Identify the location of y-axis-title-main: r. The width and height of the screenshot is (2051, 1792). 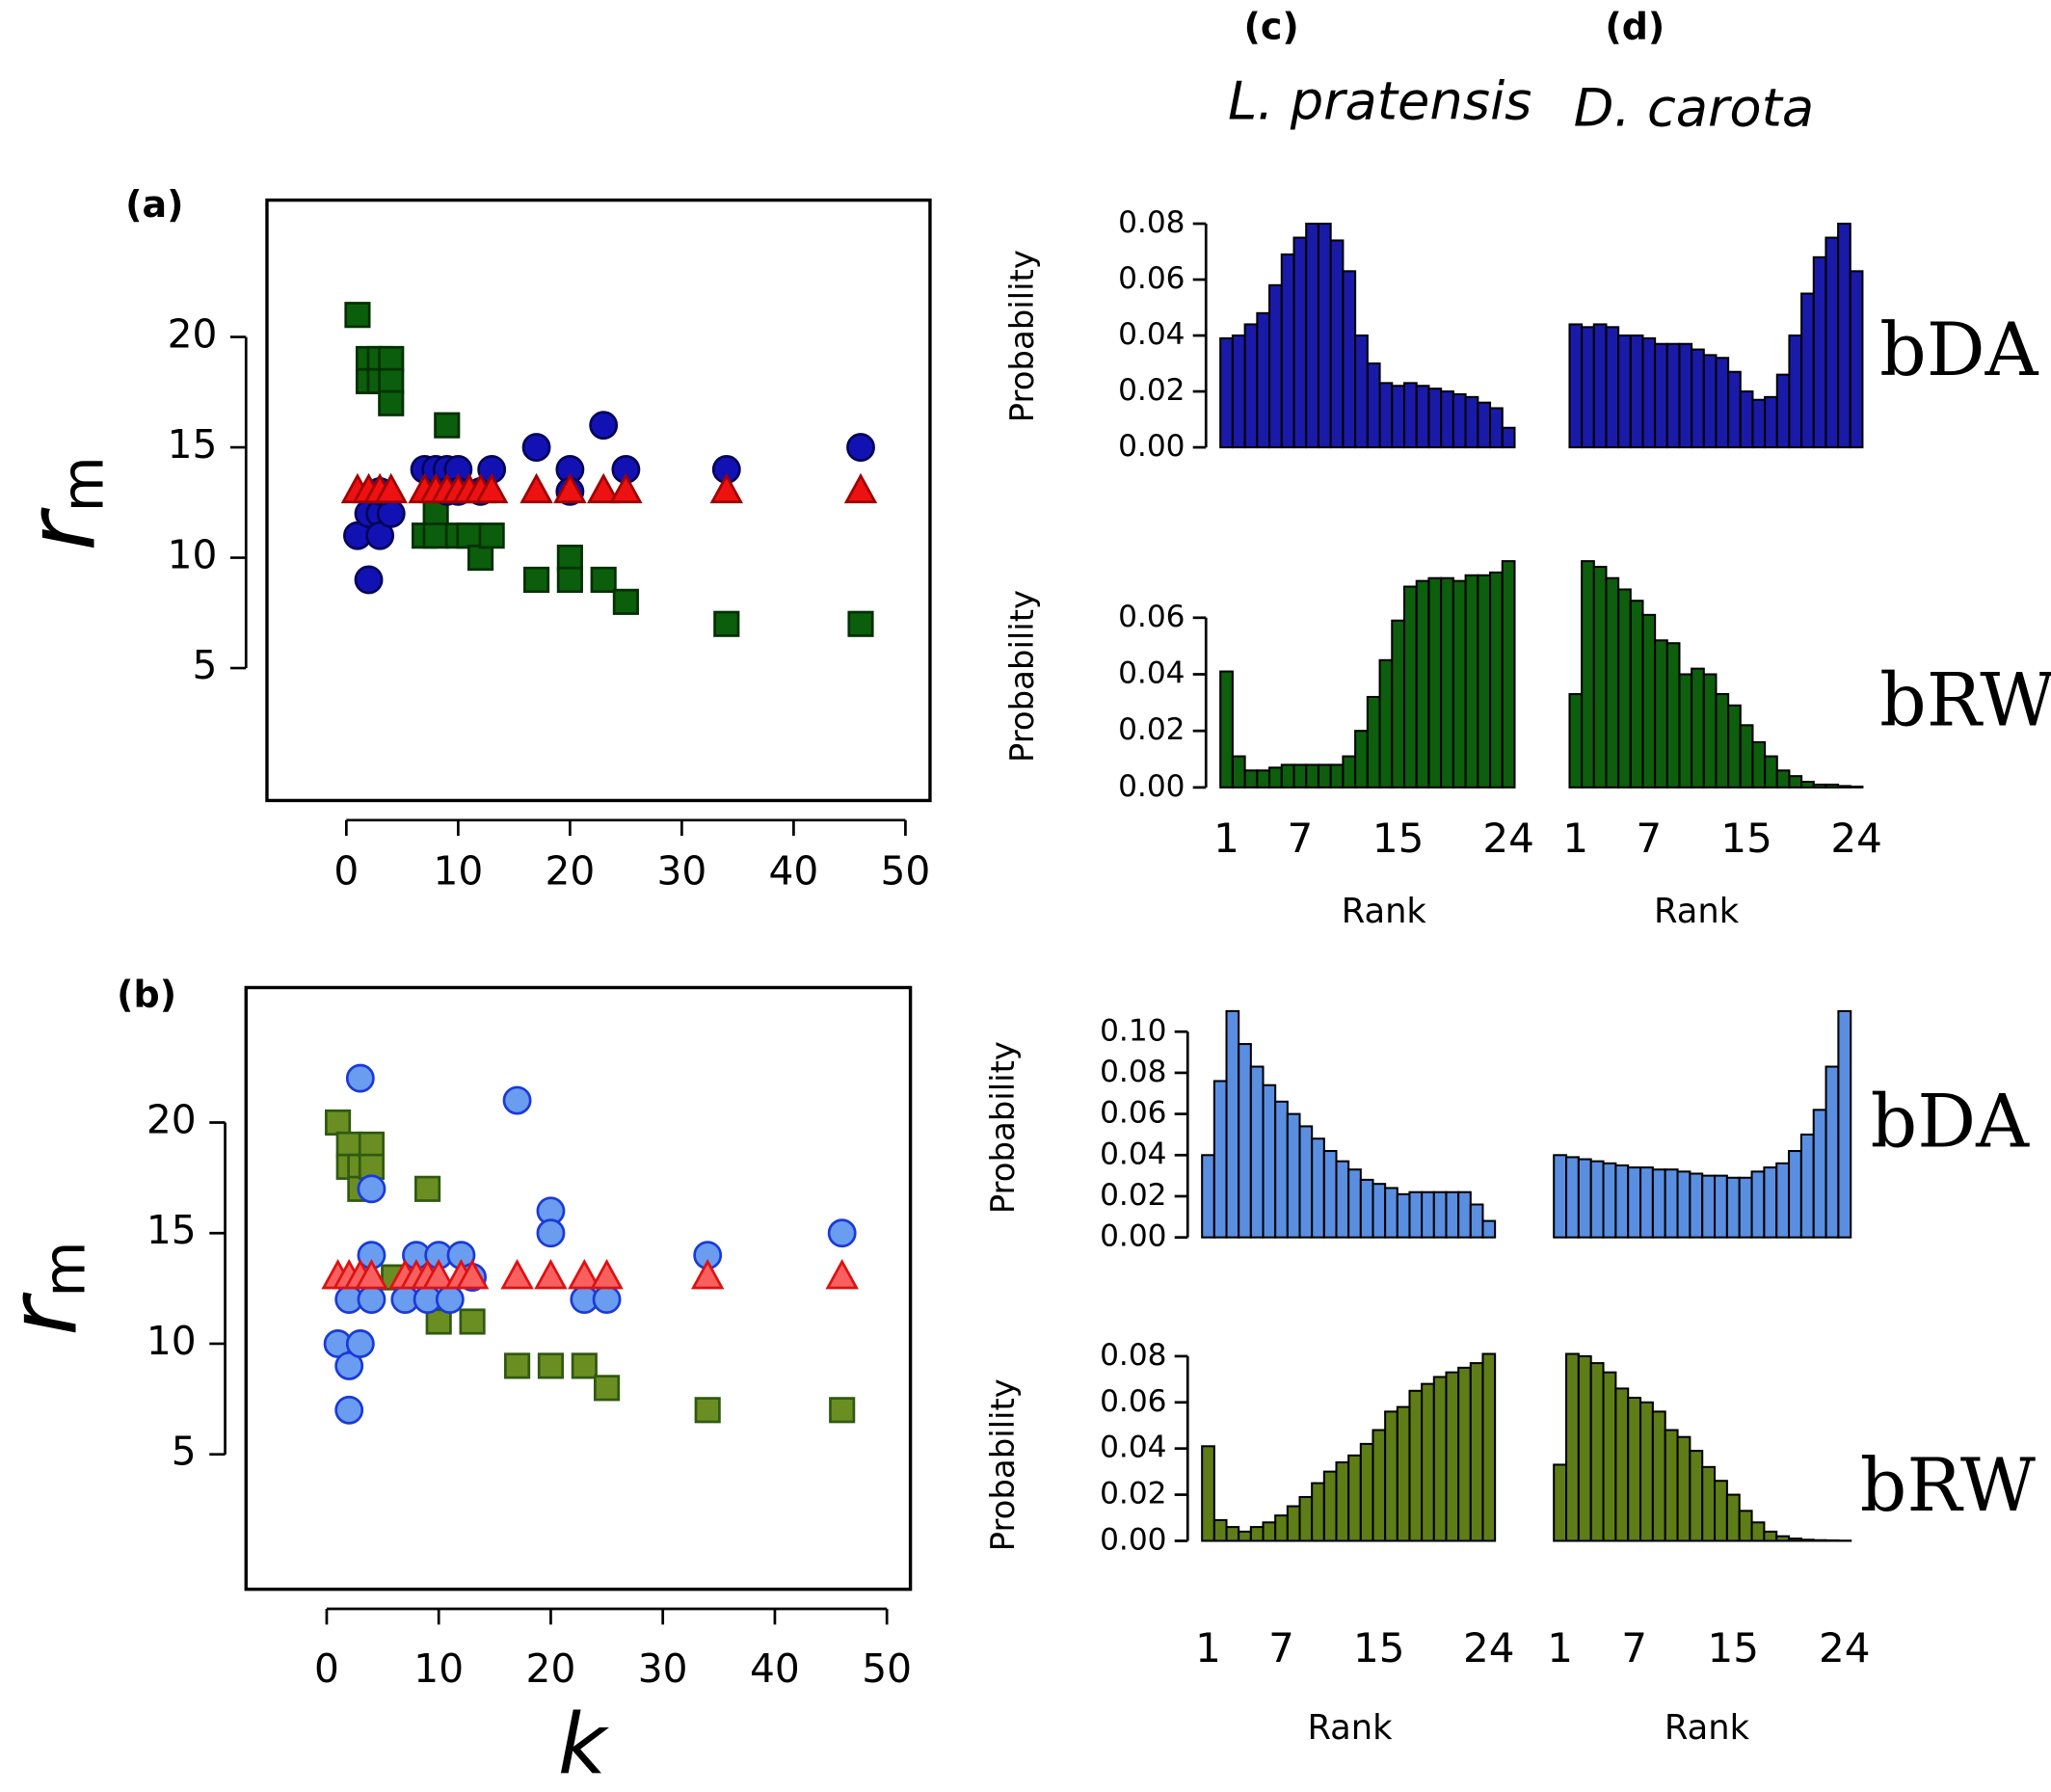
(63, 529).